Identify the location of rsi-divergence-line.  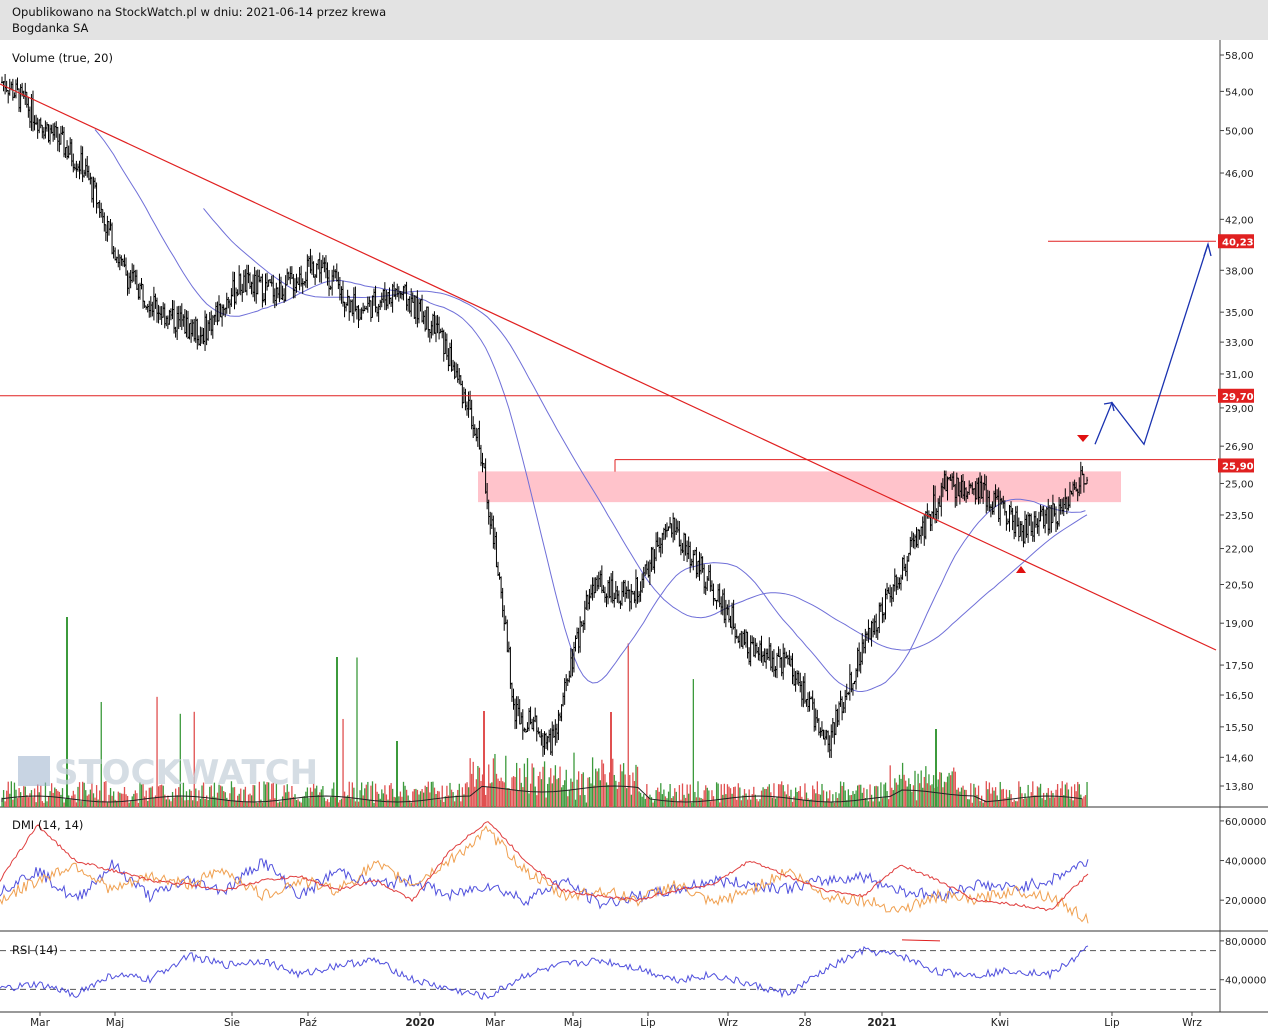
(921, 940).